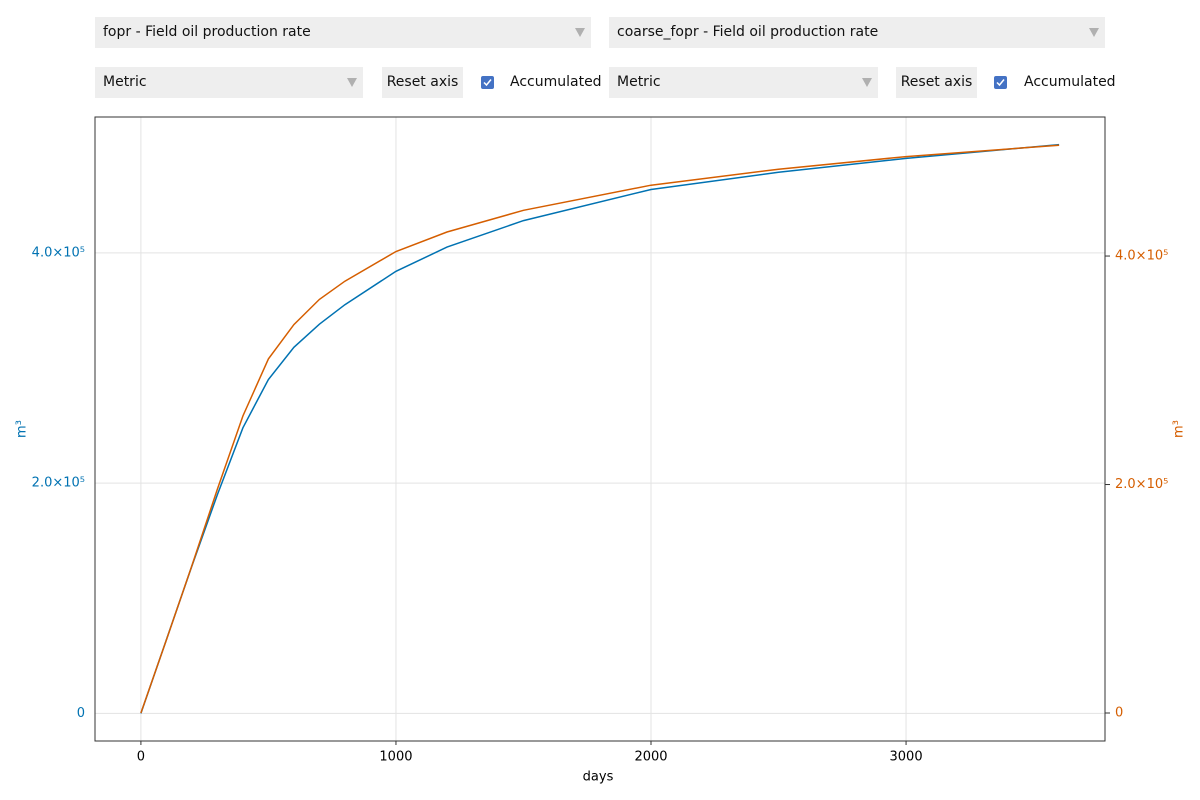  What do you see at coordinates (1119, 713) in the screenshot?
I see `y2-tick-label: 0` at bounding box center [1119, 713].